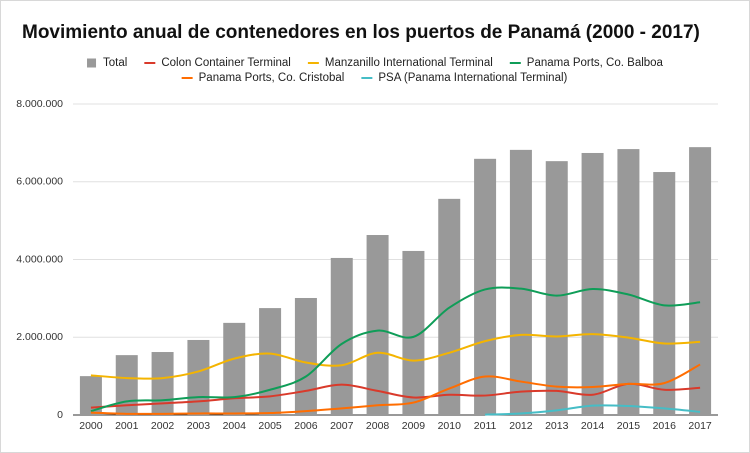 The image size is (750, 453). Describe the element at coordinates (485, 426) in the screenshot. I see `x-tick-label: 2011` at that location.